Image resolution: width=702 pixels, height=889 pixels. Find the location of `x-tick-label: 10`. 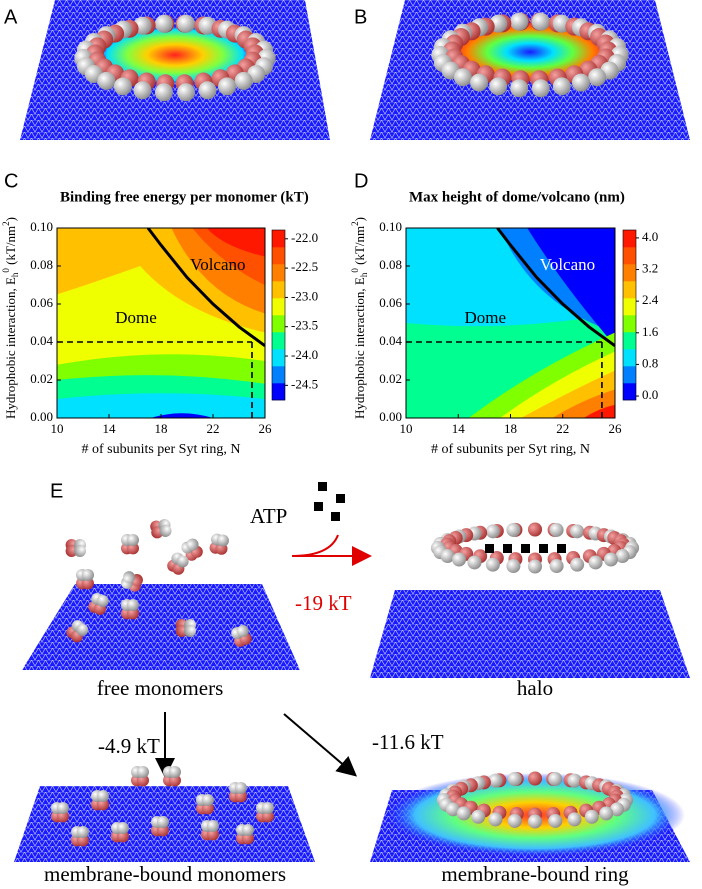

x-tick-label: 10 is located at coordinates (406, 428).